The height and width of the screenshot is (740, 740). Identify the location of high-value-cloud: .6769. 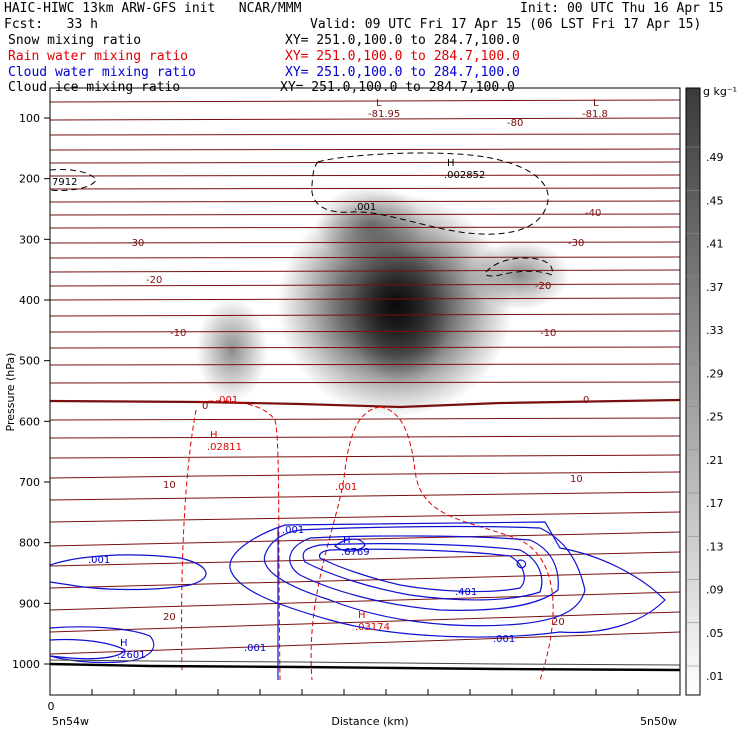
(355, 552).